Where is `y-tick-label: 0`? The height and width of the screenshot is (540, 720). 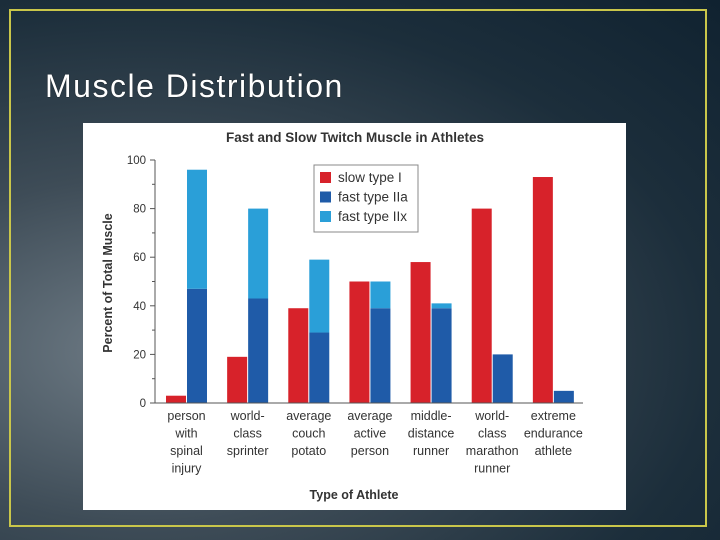 y-tick-label: 0 is located at coordinates (143, 404).